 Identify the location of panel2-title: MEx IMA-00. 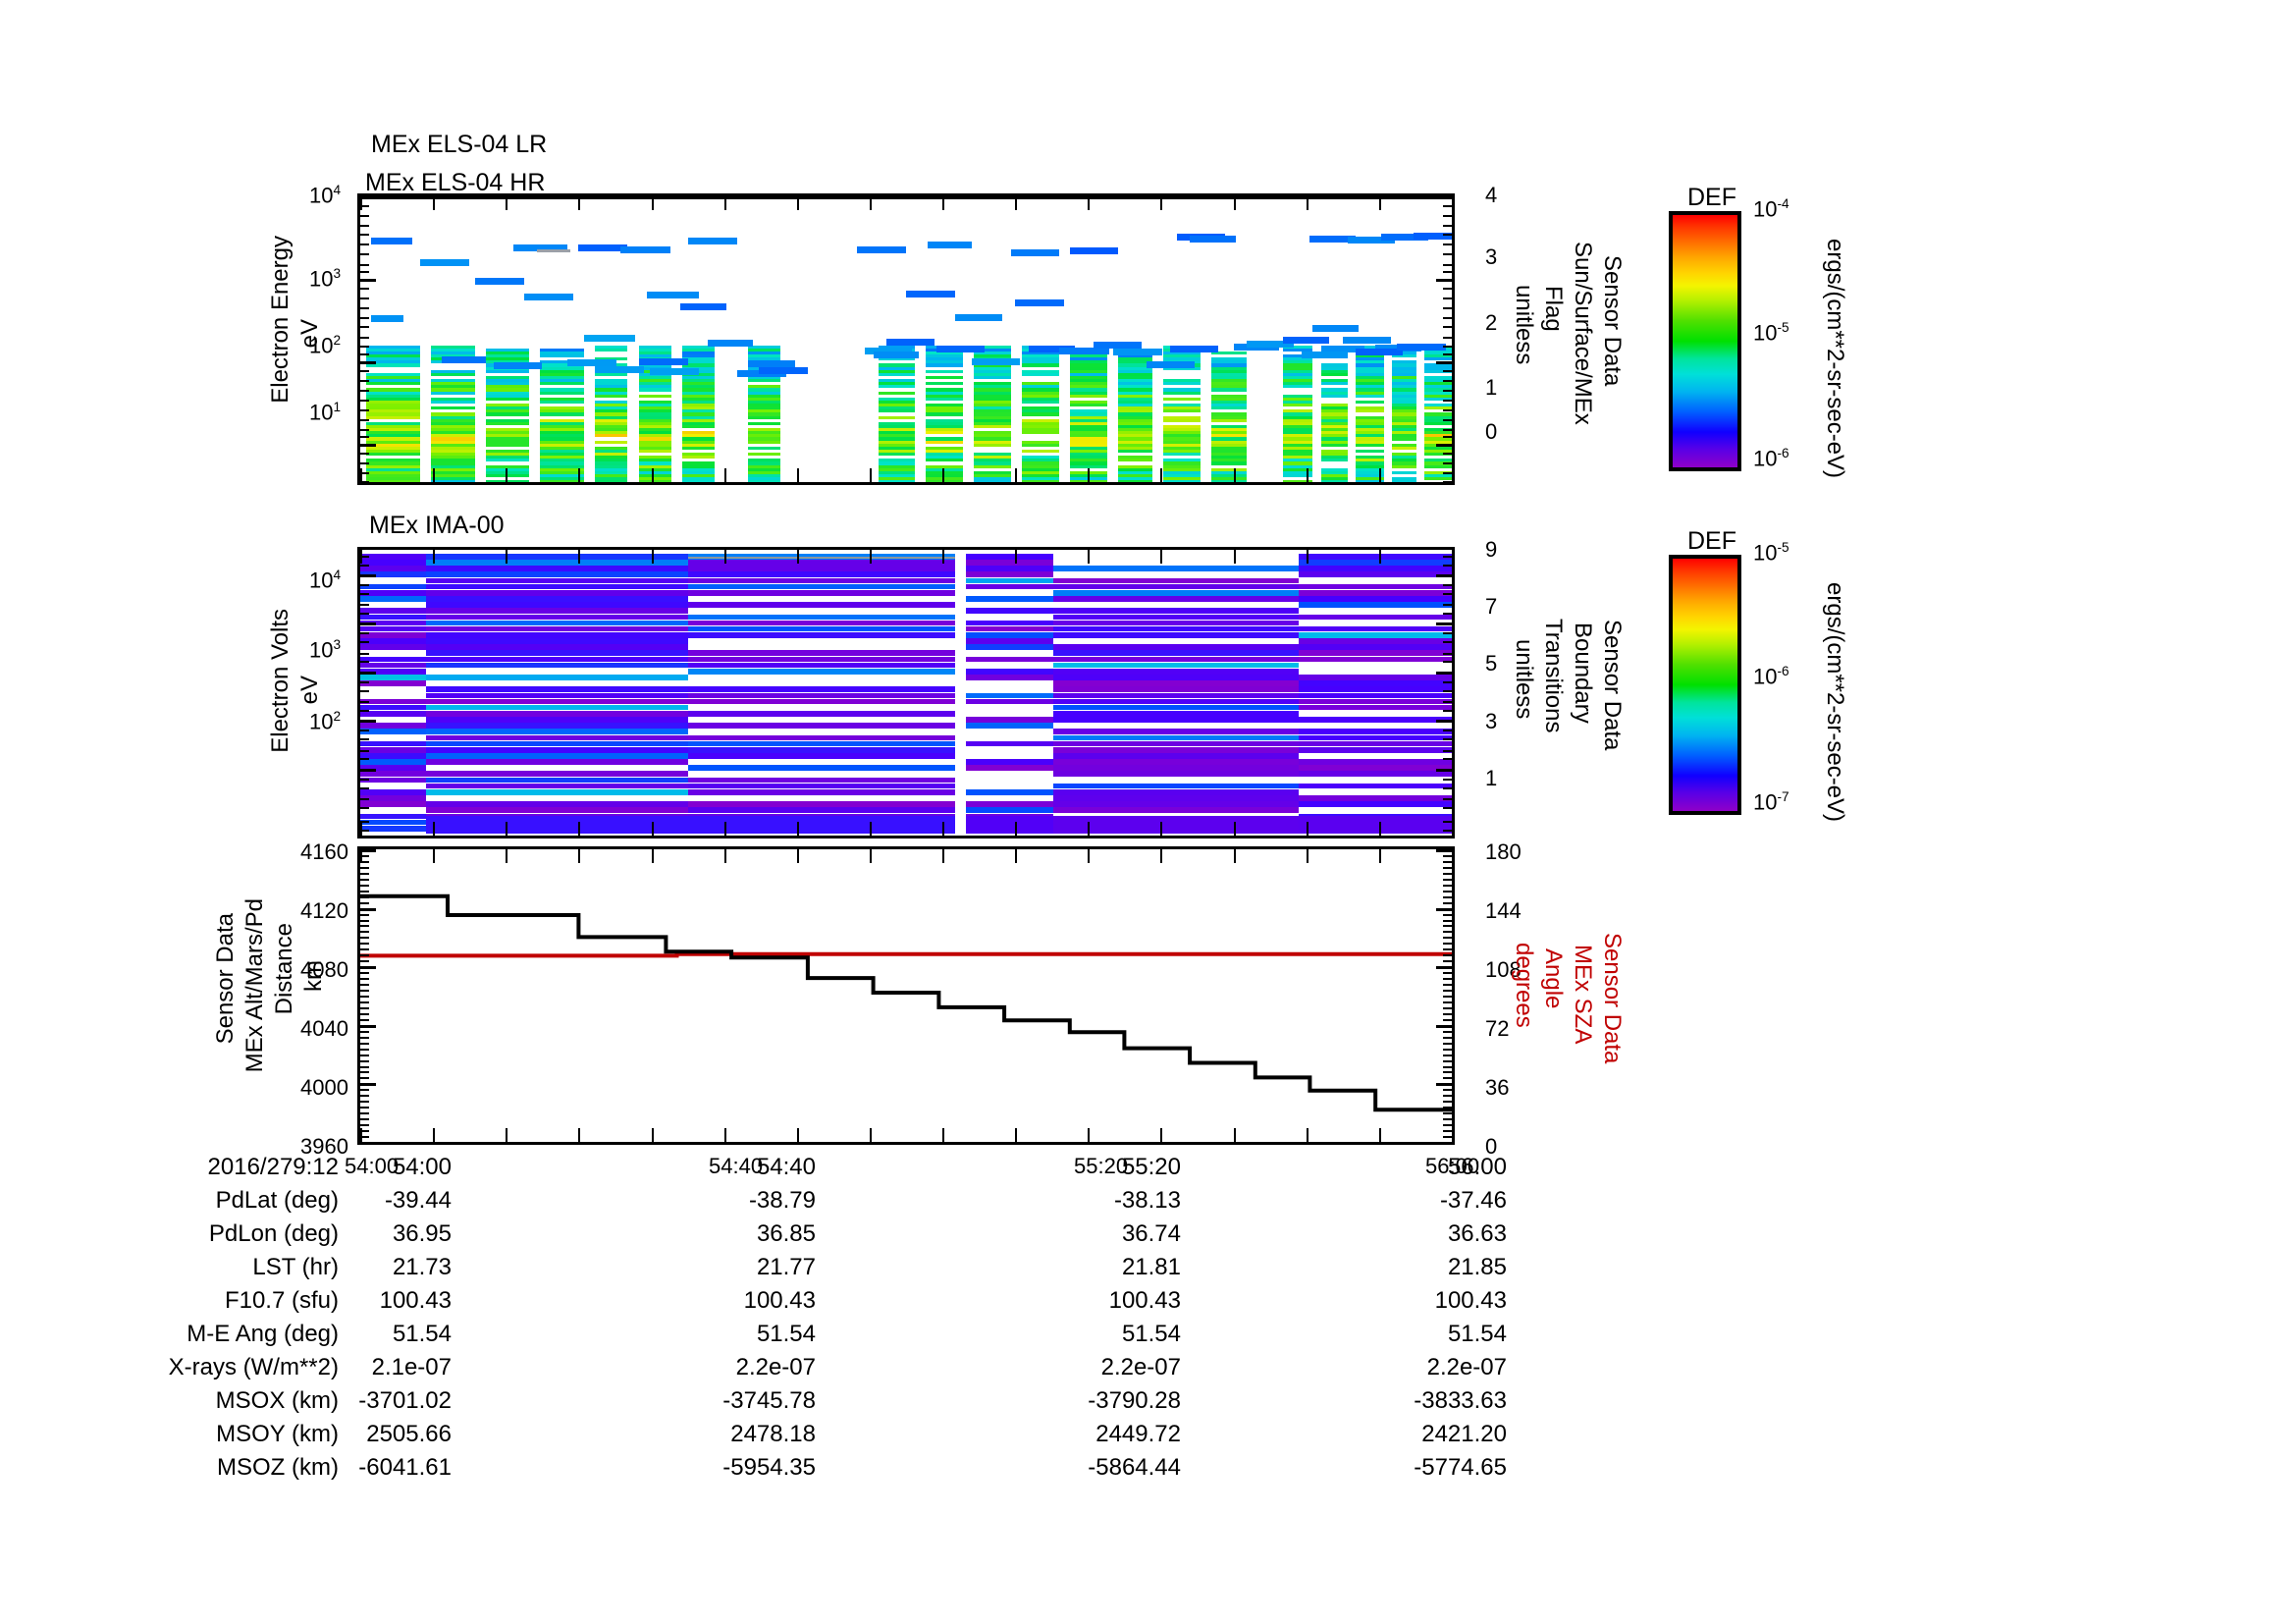
(437, 526).